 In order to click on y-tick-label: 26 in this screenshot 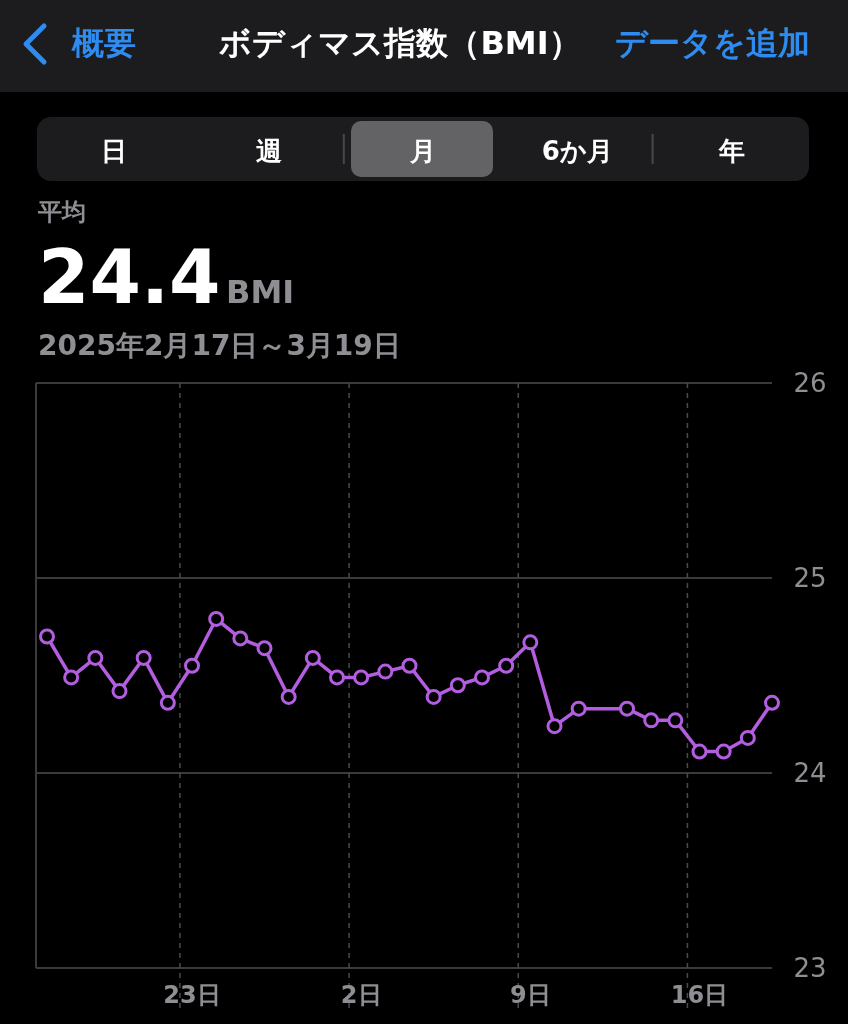, I will do `click(810, 383)`.